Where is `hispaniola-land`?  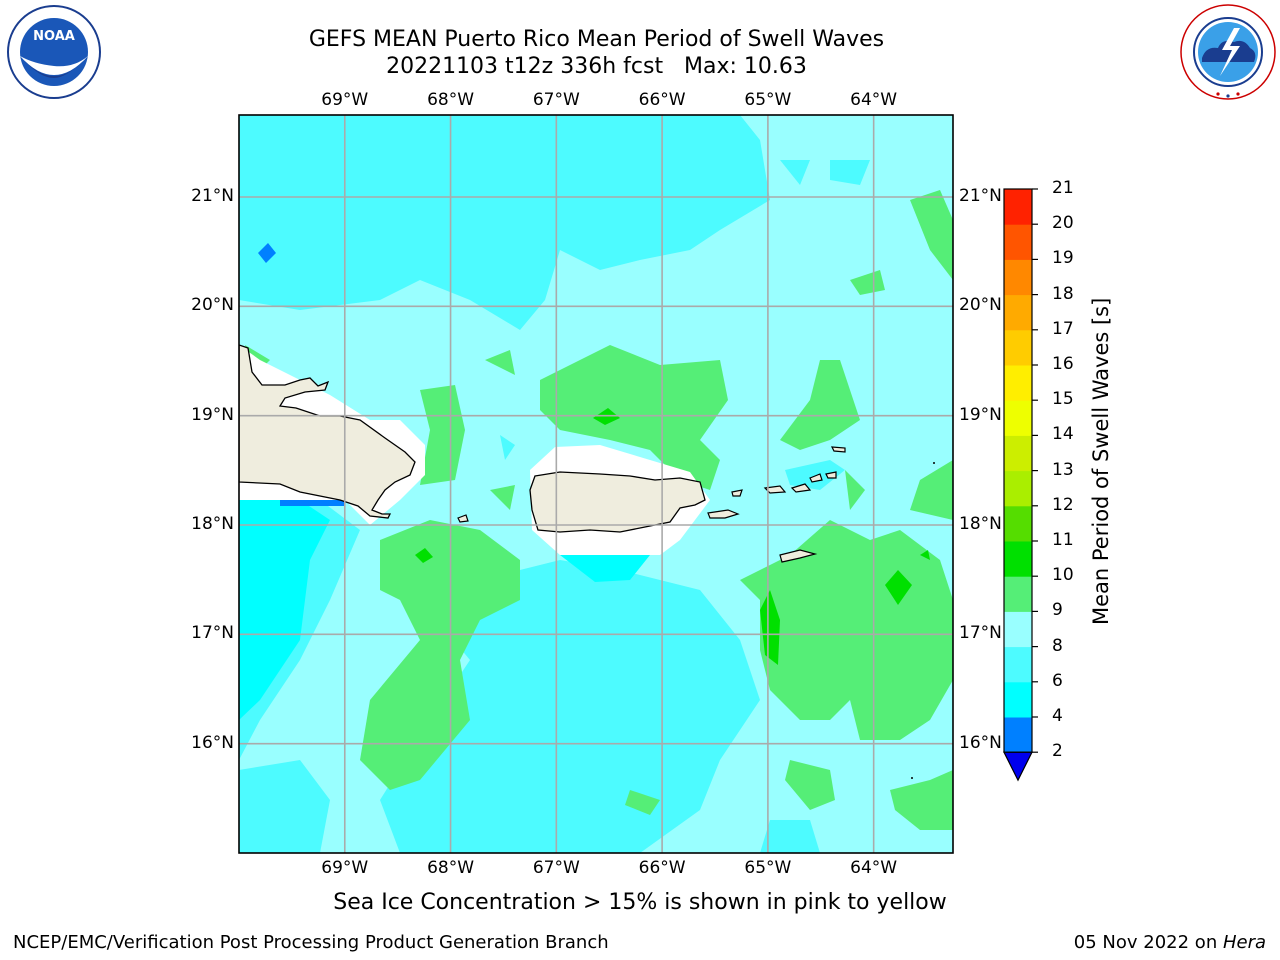
hispaniola-land is located at coordinates (327, 431).